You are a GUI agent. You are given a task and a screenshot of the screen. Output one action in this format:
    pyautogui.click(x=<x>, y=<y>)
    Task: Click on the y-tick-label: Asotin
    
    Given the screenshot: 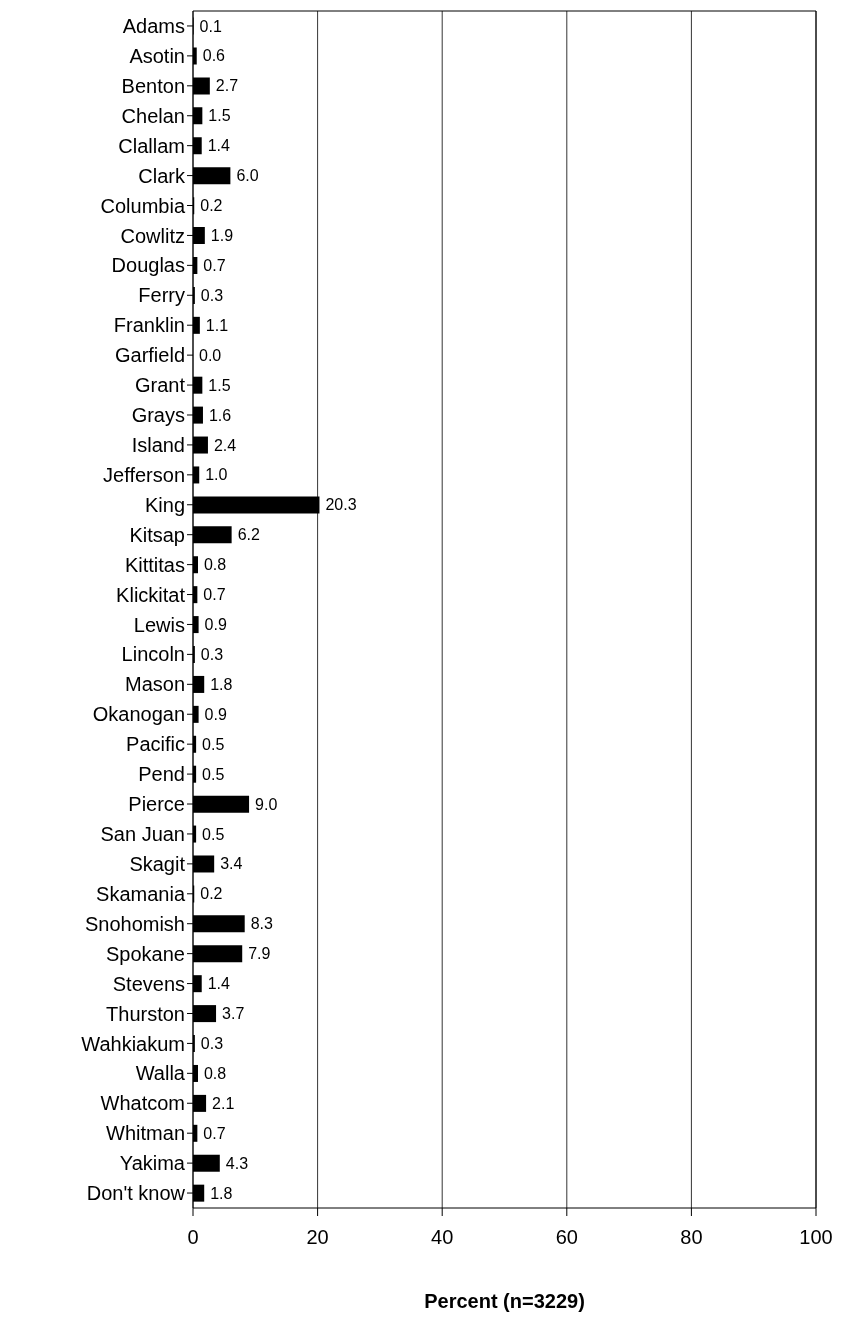 What is the action you would take?
    pyautogui.click(x=157, y=55)
    